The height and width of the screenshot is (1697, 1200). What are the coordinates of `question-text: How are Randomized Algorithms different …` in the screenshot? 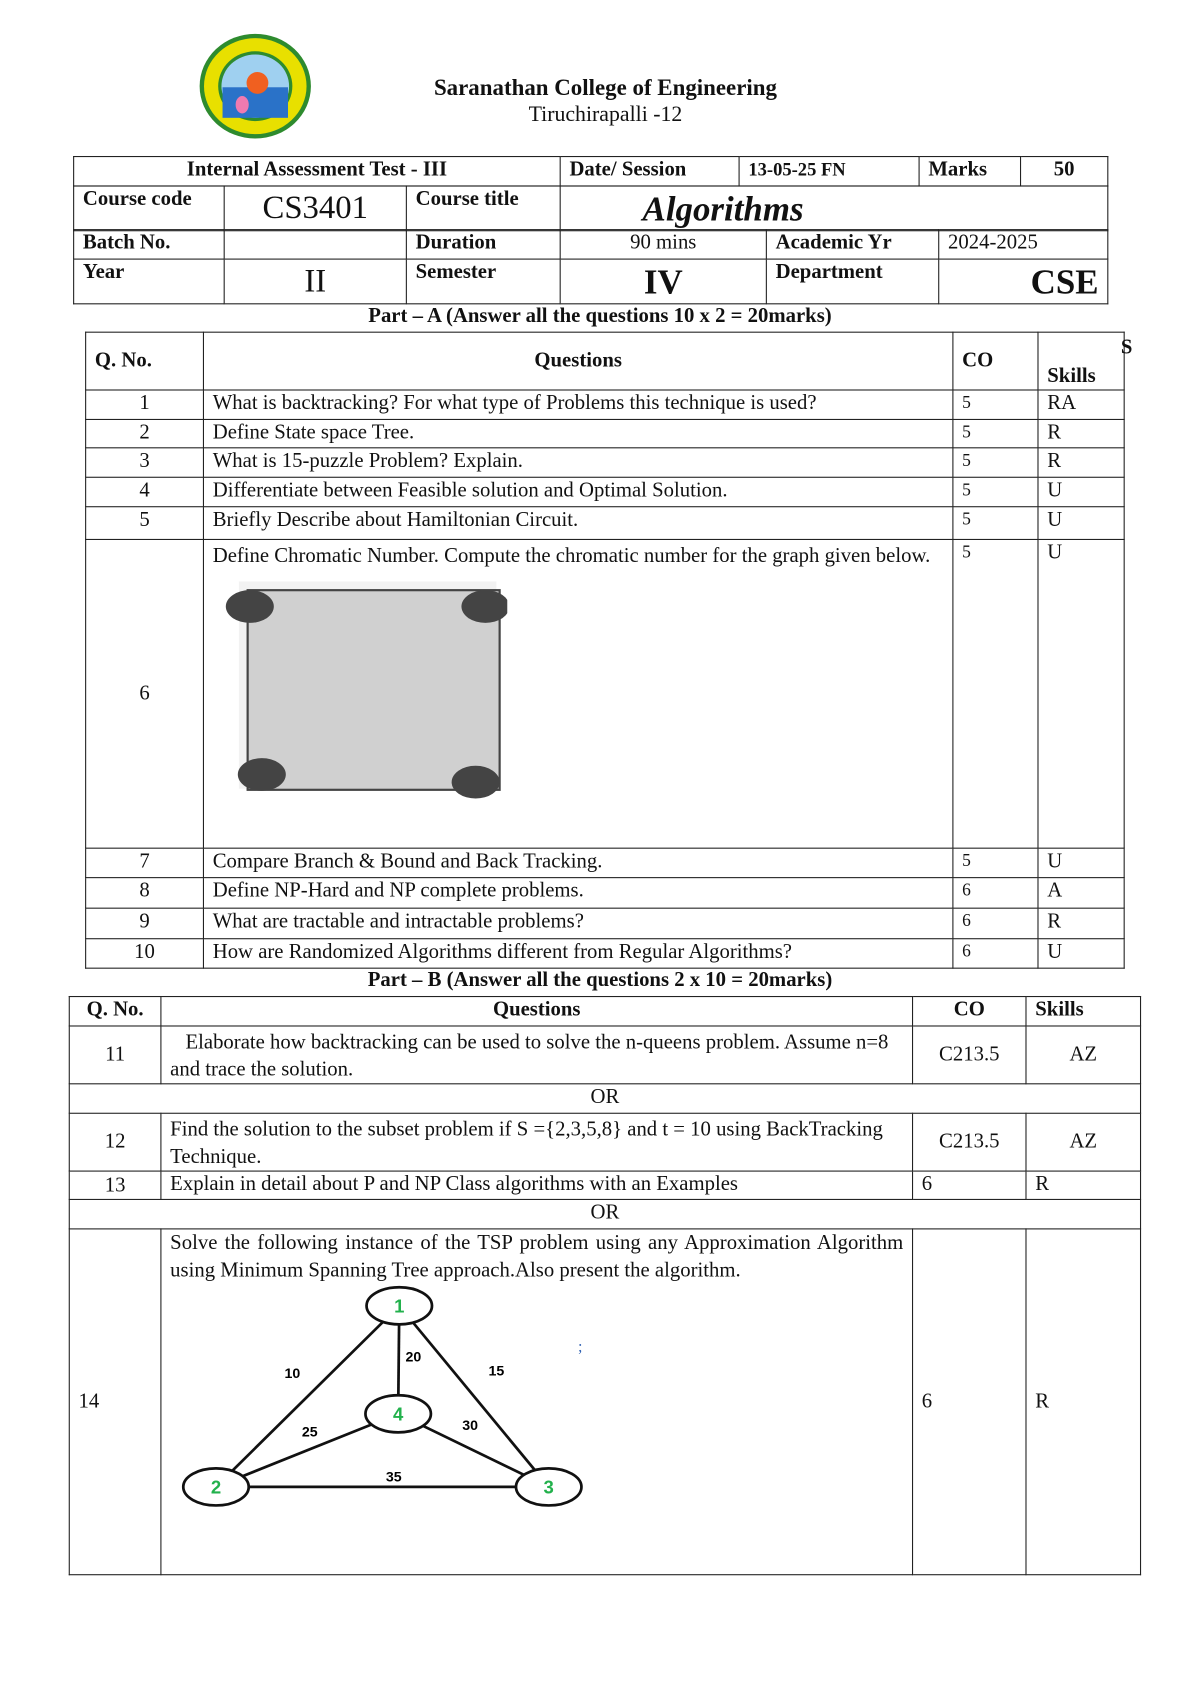 It's located at (578, 953).